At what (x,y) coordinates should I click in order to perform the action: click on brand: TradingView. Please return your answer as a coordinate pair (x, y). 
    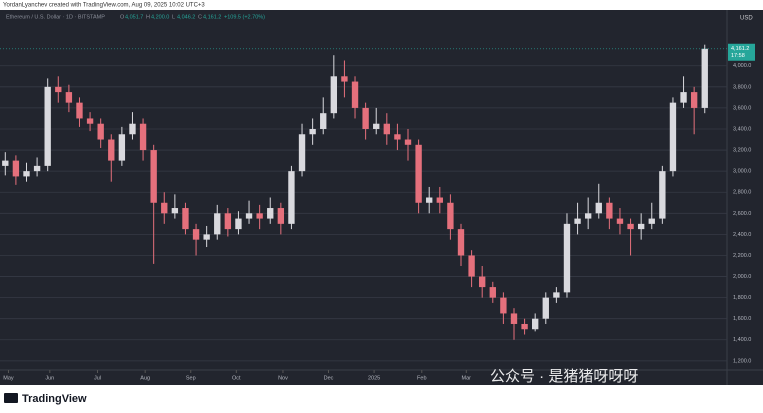
    Looking at the image, I should click on (54, 399).